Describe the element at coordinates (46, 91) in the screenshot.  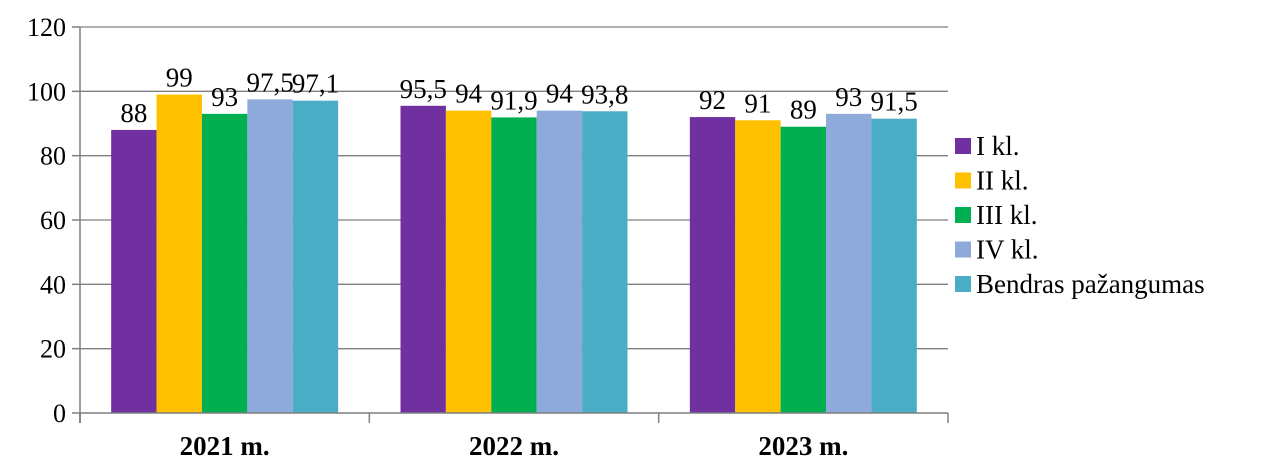
I see `y-tick-label: 100` at that location.